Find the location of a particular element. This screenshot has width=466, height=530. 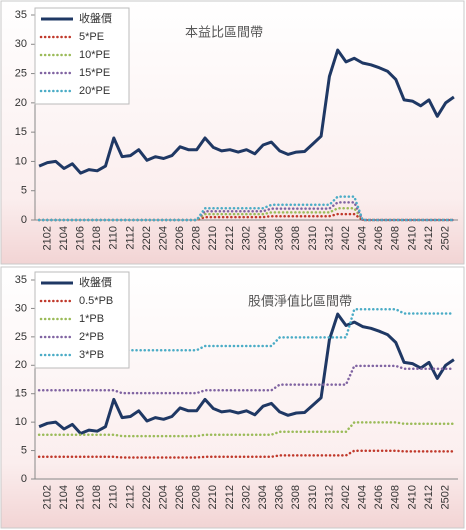

legend-label: 0.5*PB is located at coordinates (96, 301).